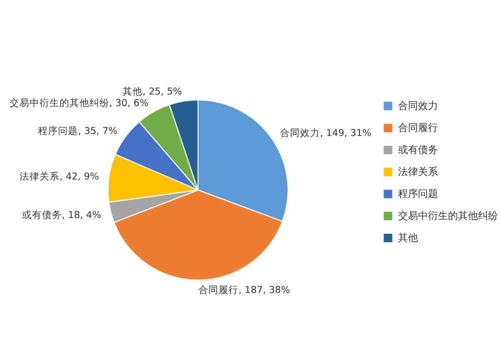 Image resolution: width=500 pixels, height=362 pixels. What do you see at coordinates (418, 194) in the screenshot?
I see `legend-label: 程序问题` at bounding box center [418, 194].